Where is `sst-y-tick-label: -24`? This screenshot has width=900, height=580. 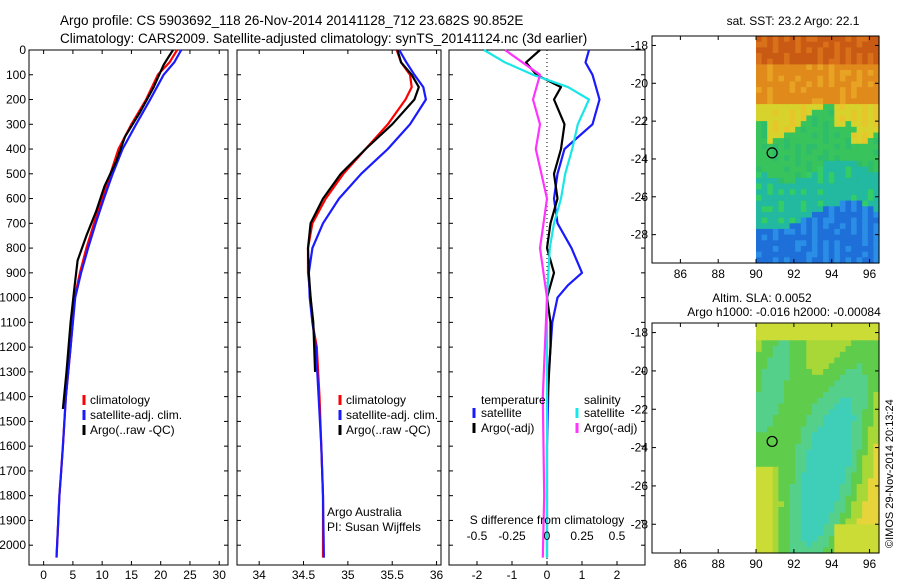
sst-y-tick-label: -24 is located at coordinates (640, 159).